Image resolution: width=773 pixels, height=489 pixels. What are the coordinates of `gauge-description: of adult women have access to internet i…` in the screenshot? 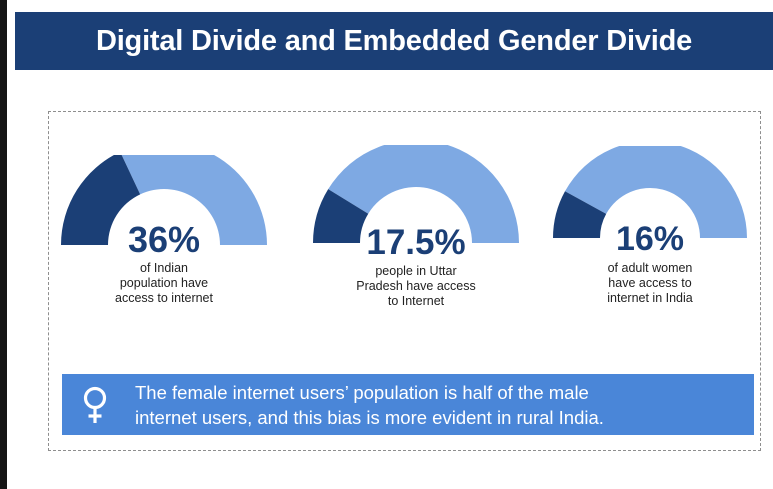 It's located at (650, 283).